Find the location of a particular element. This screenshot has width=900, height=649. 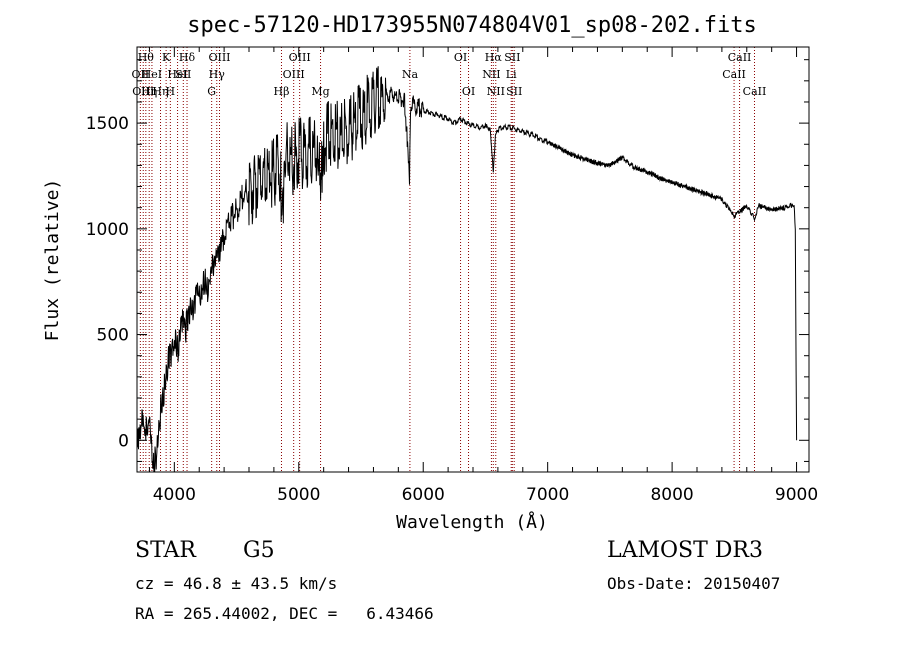

marker-label: Li is located at coordinates (511, 74).